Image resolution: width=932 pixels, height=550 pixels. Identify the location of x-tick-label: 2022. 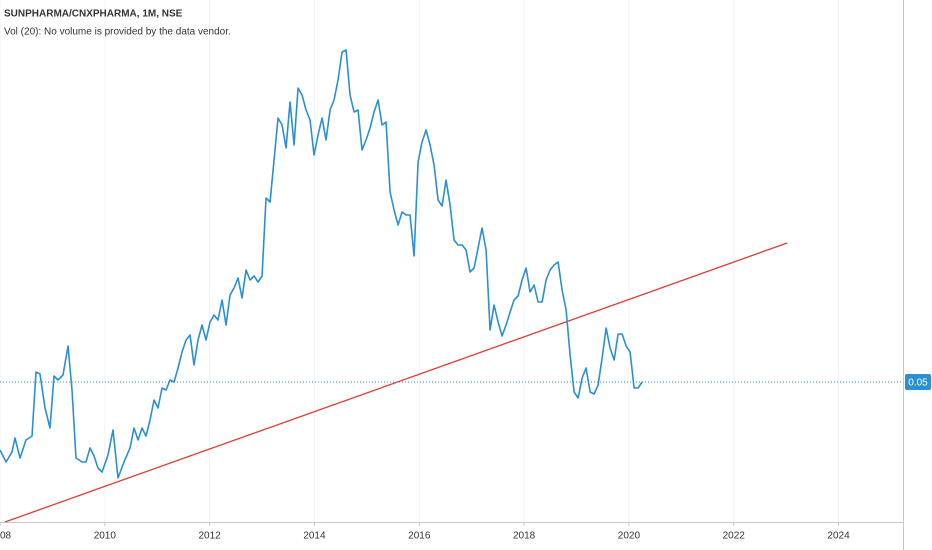
(734, 536).